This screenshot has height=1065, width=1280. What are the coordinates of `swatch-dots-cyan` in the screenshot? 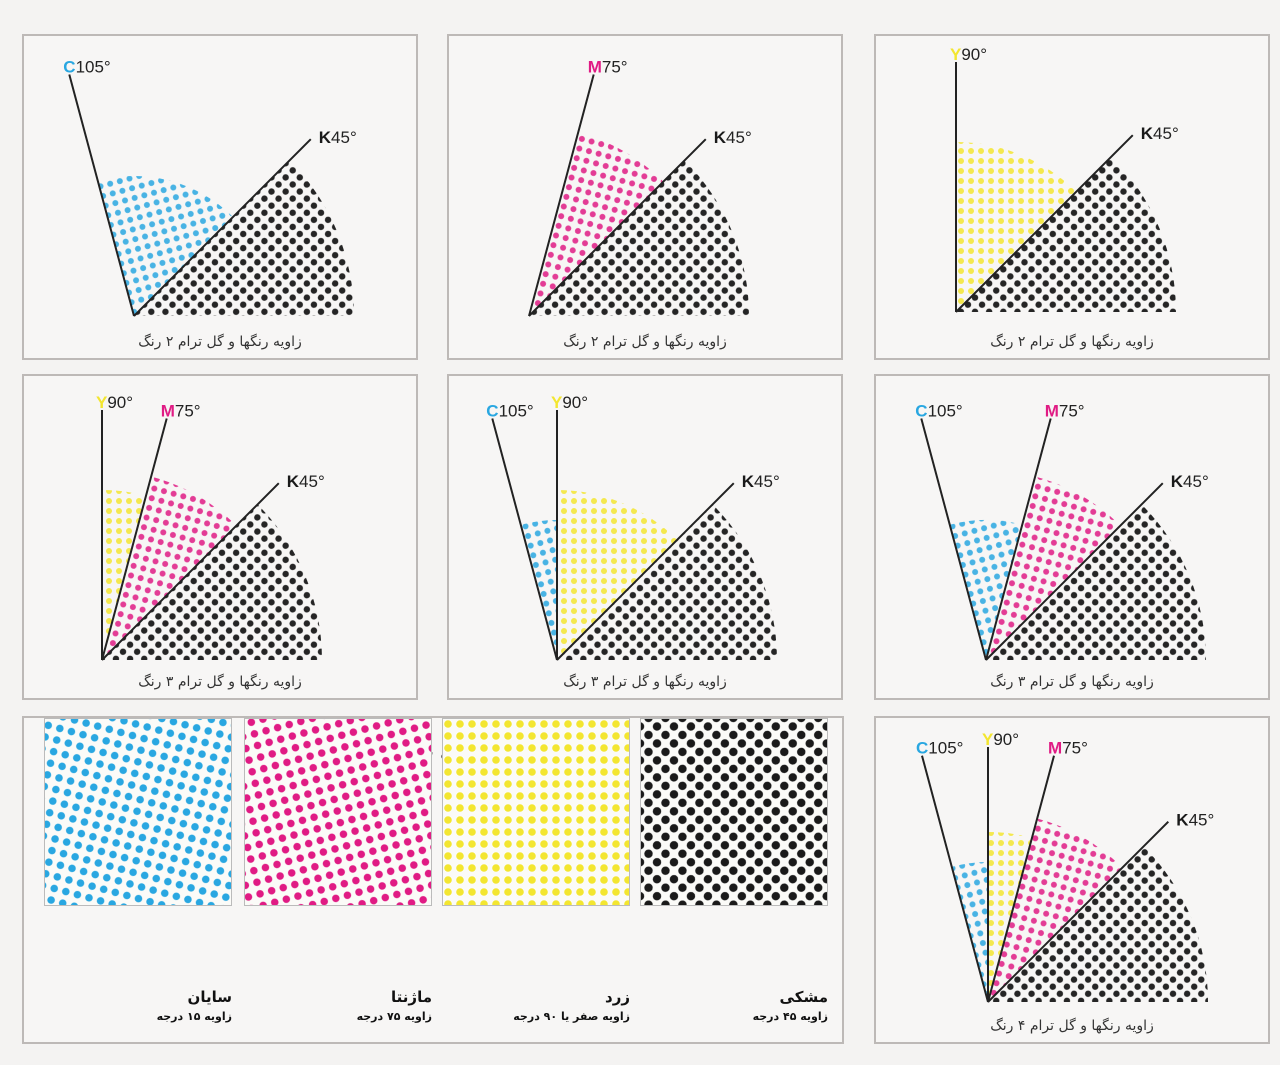 It's located at (138, 812).